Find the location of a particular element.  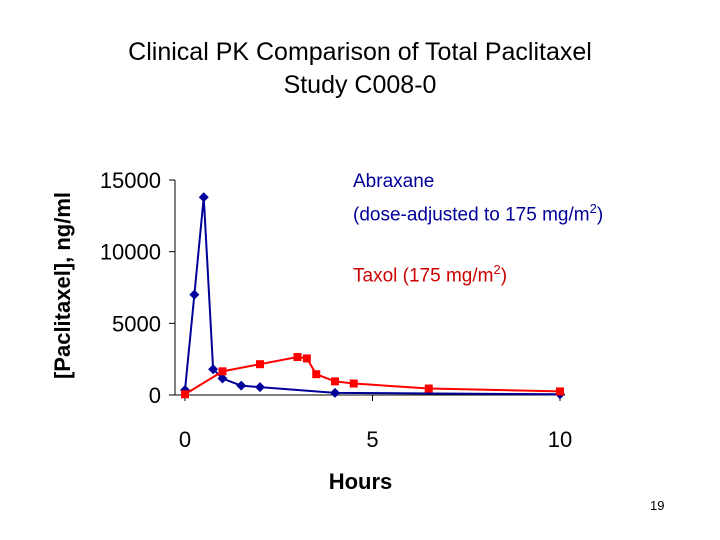

legend-abraxane-name: Abraxane is located at coordinates (394, 181).